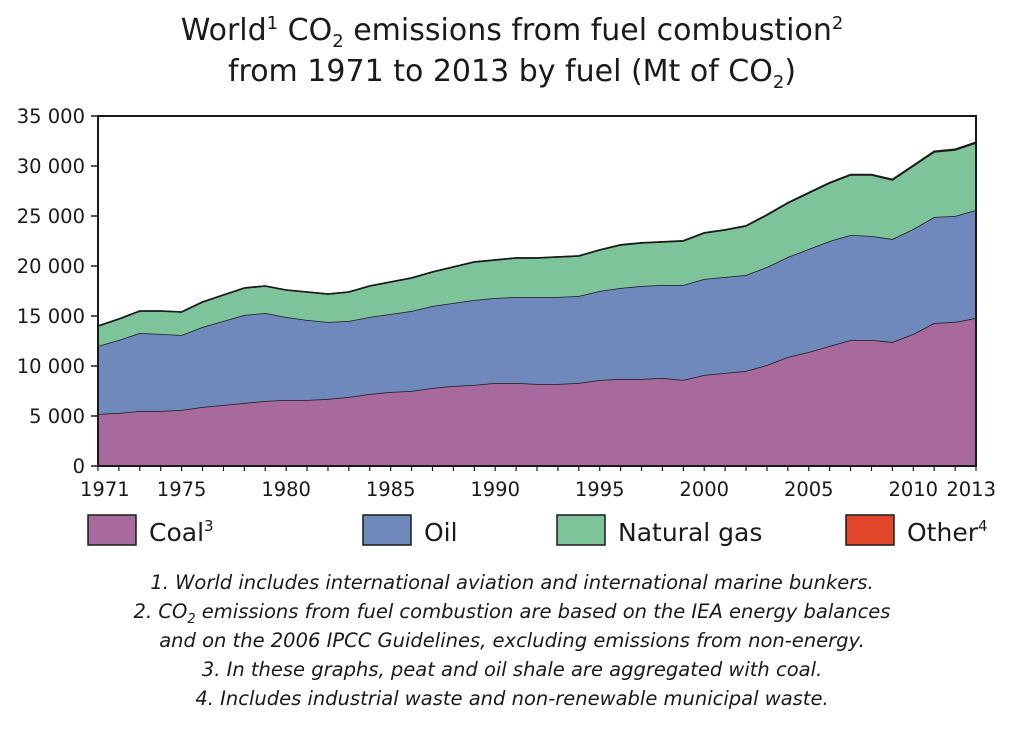  I want to click on chart-title-line2: from 1971 to 2013 by fuel (Mt of CO2), so click(512, 73).